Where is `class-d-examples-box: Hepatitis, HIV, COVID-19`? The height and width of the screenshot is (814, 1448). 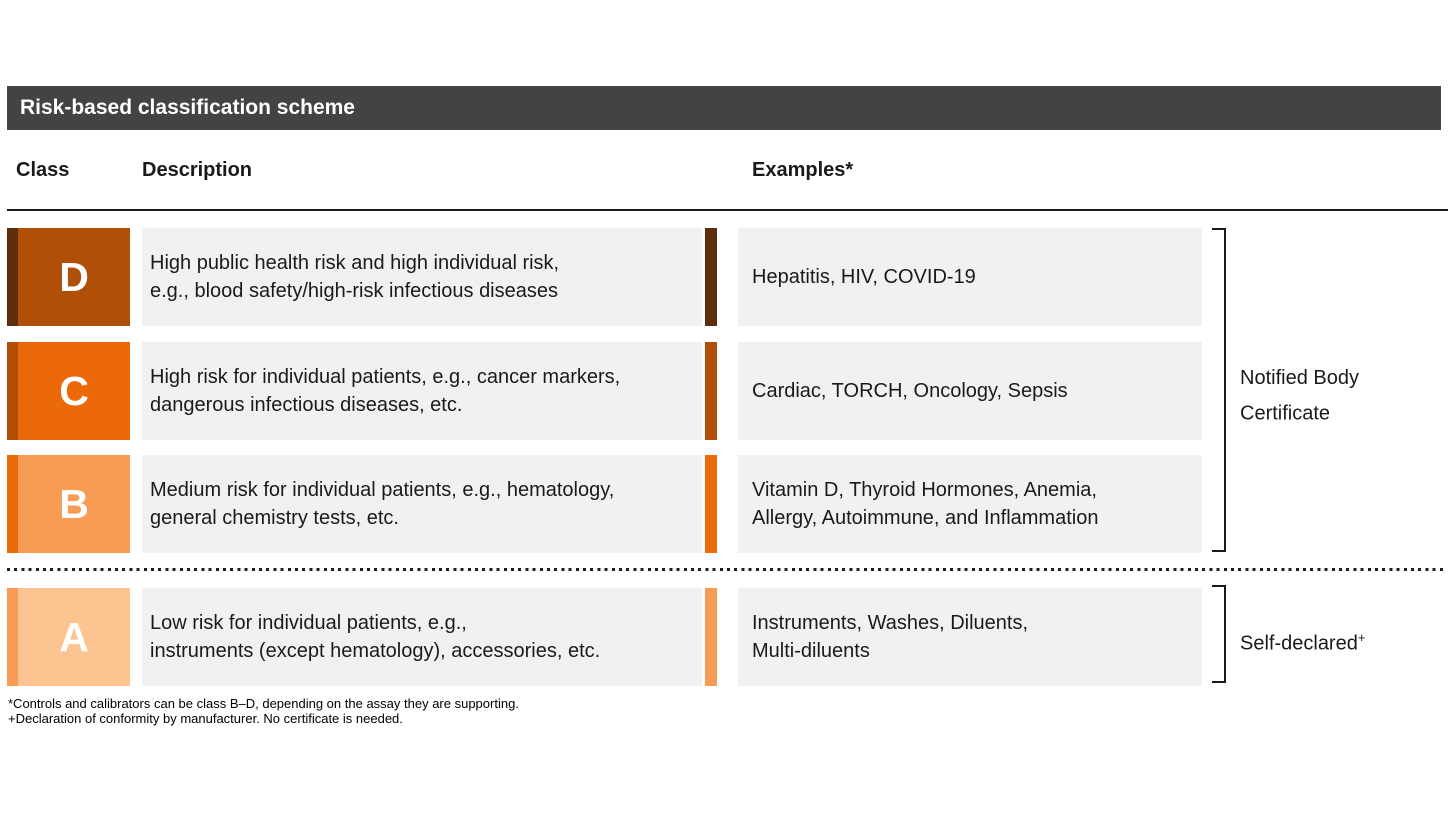
class-d-examples-box: Hepatitis, HIV, COVID-19 is located at coordinates (970, 277).